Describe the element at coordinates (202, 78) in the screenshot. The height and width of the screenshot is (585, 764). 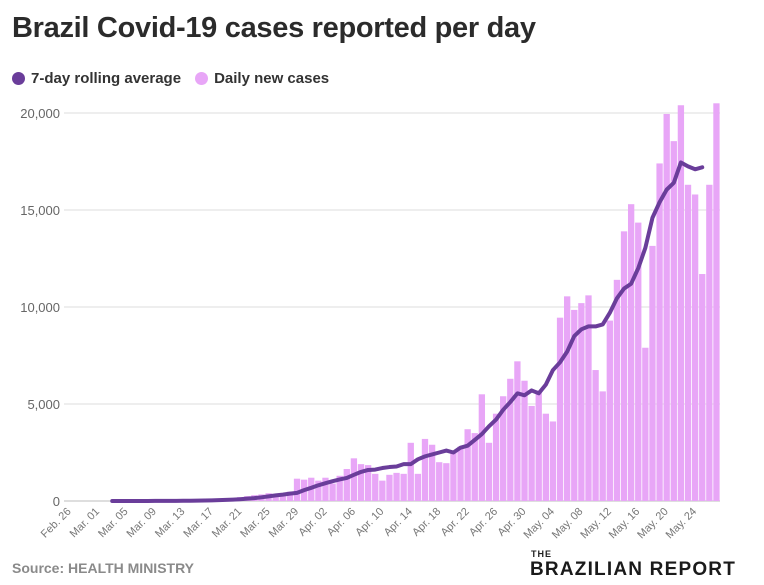
I see `legend-swatch-daily-cases` at that location.